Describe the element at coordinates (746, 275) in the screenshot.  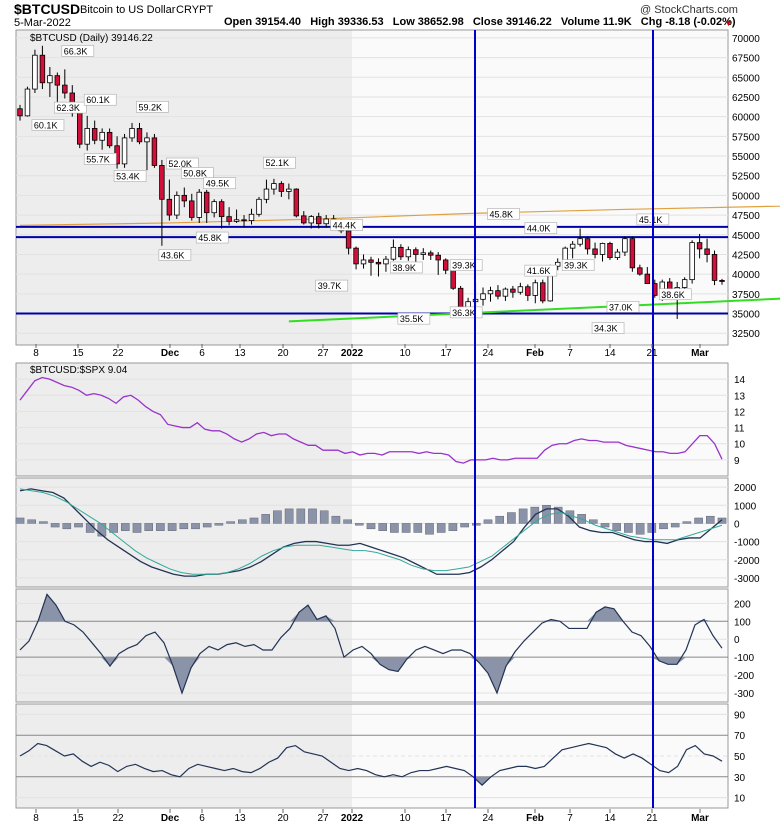
I see `y-tick-label: 40000` at that location.